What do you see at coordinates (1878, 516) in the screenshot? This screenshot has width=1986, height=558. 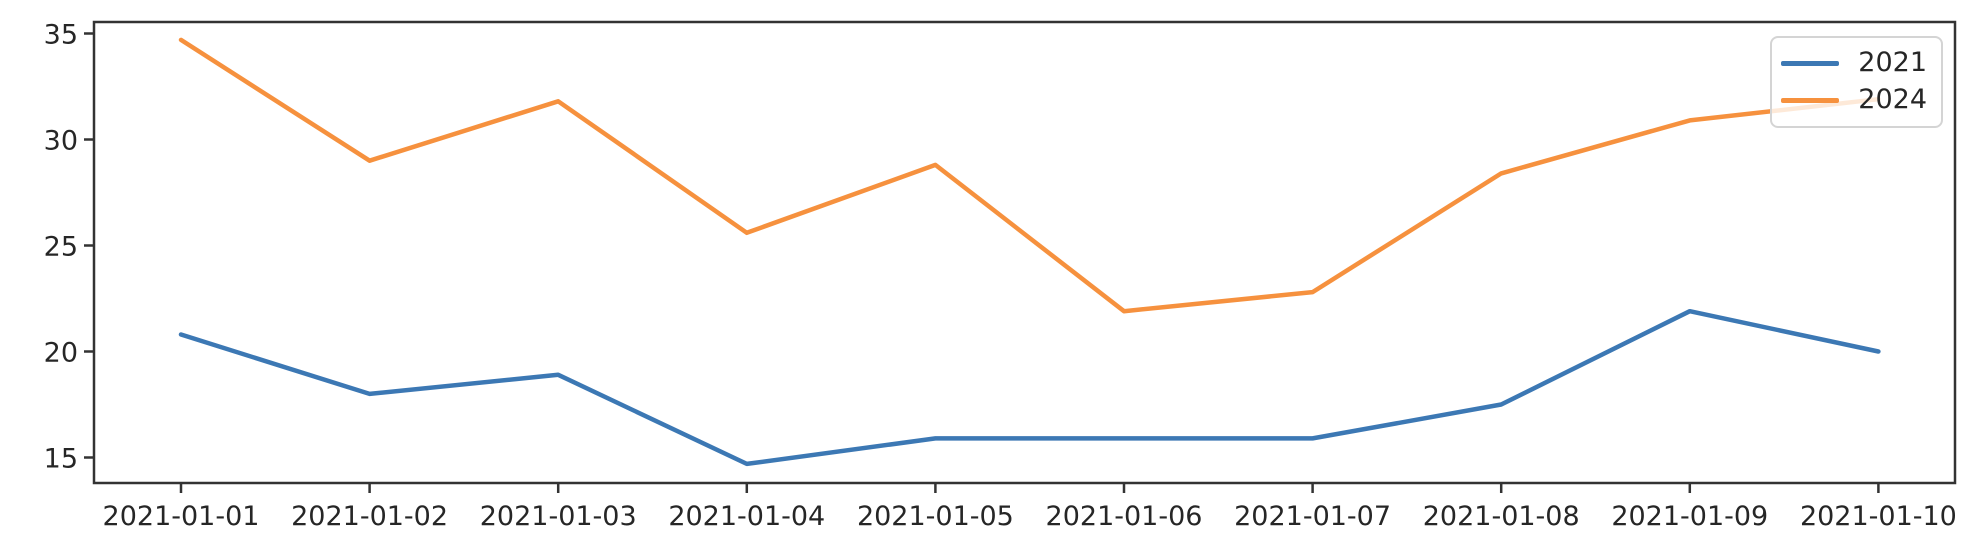 I see `x-axis-tick-label: 2021-01-10` at bounding box center [1878, 516].